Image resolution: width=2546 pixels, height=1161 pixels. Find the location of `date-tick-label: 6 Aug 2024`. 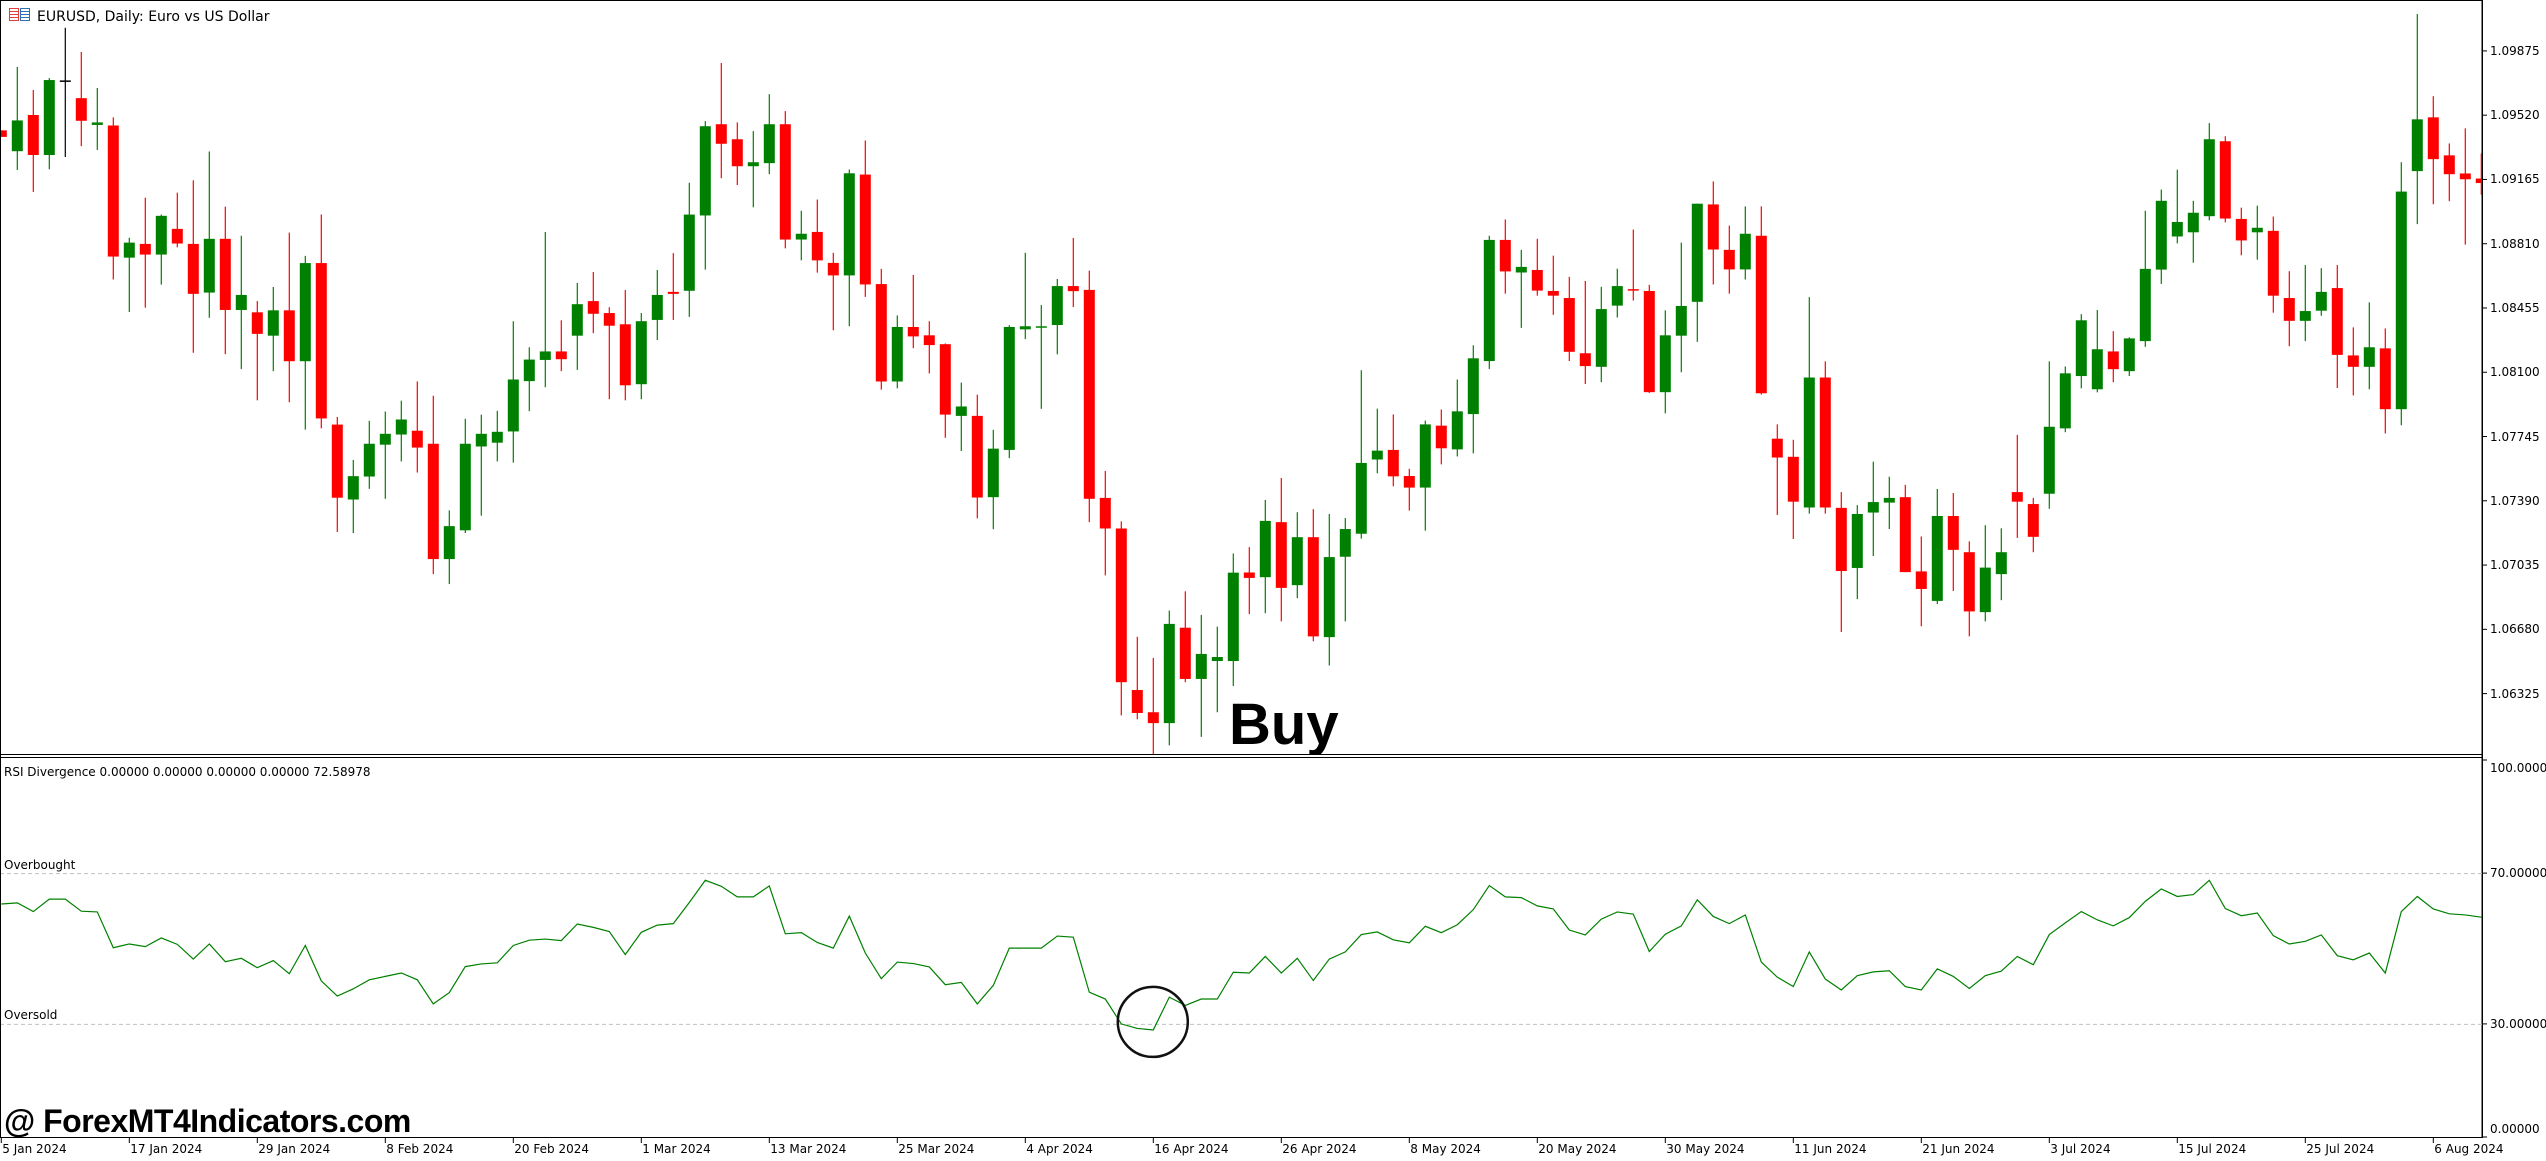

date-tick-label: 6 Aug 2024 is located at coordinates (2469, 1149).